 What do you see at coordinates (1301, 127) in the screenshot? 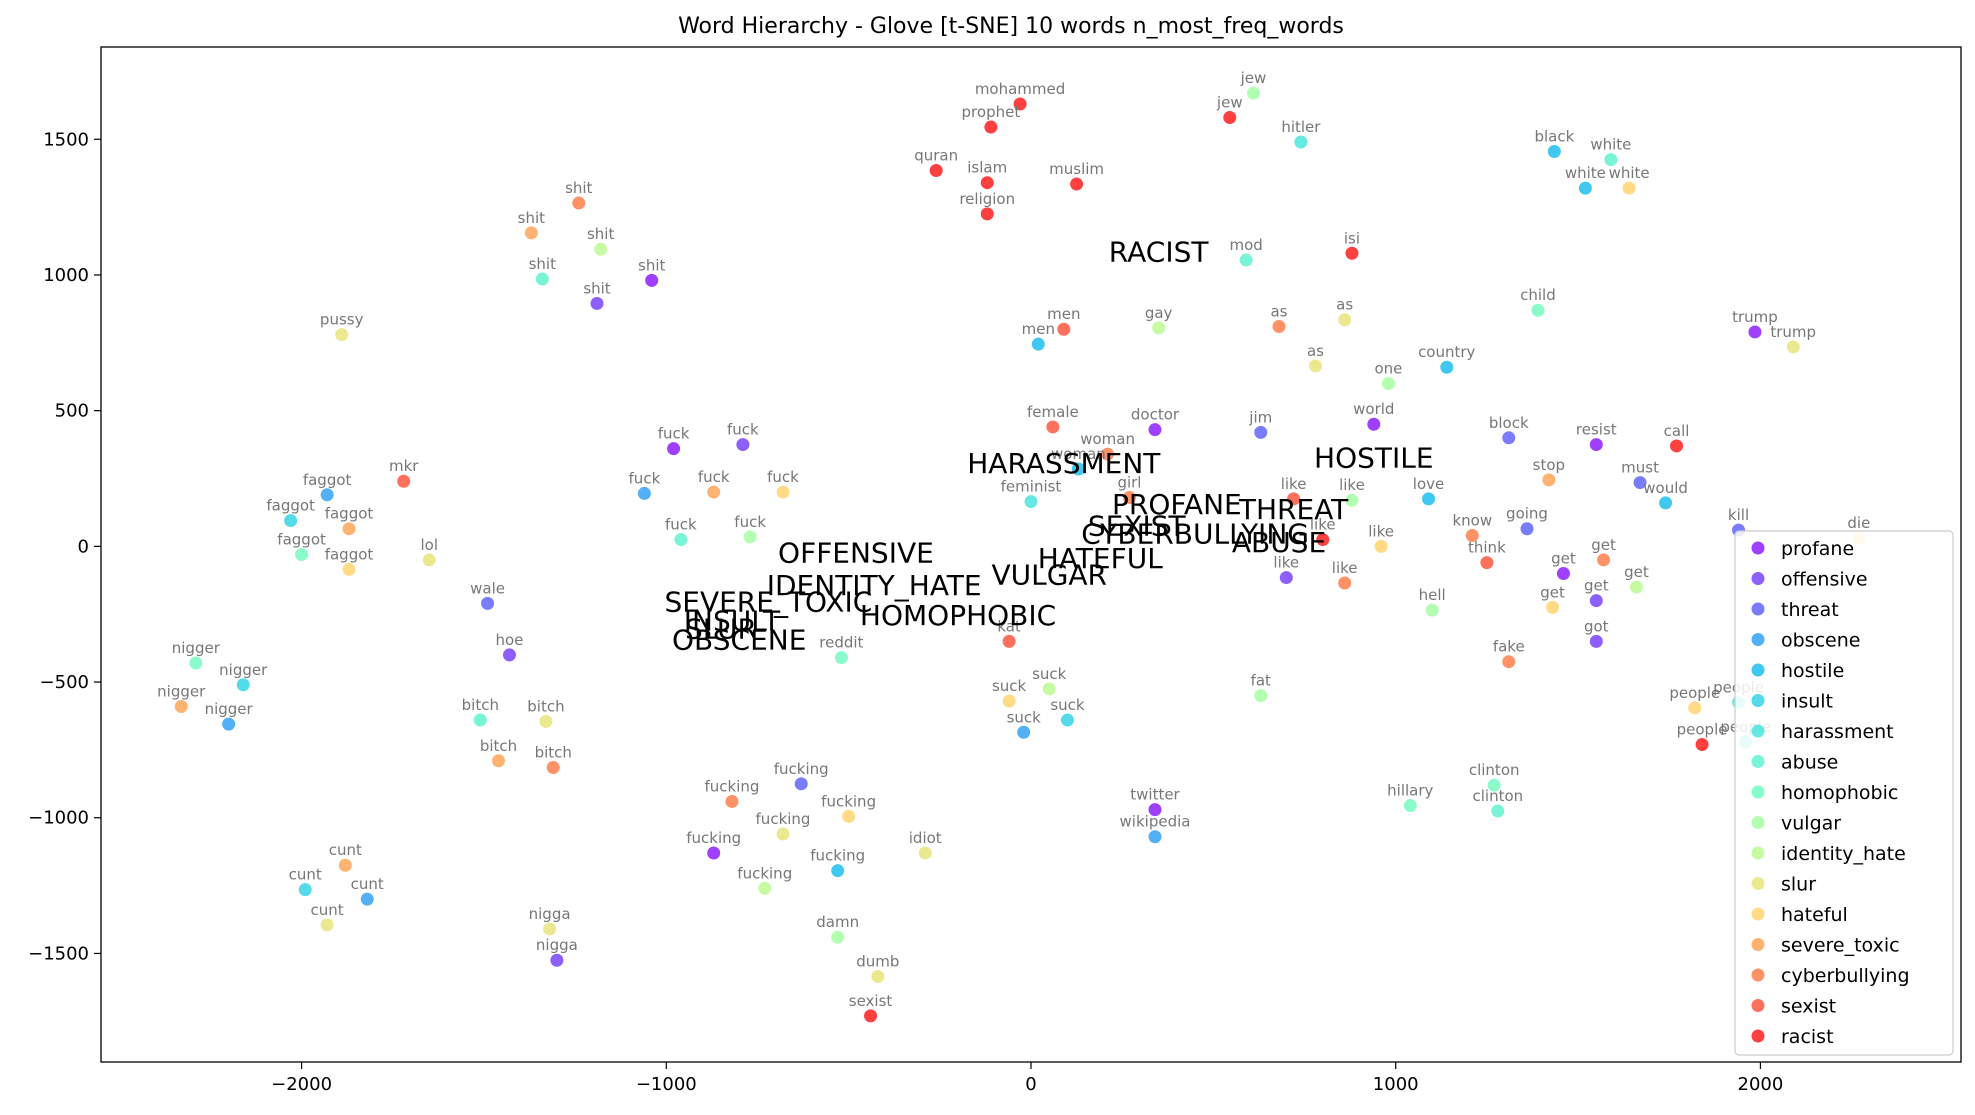
I see `point-word-label: hitler` at bounding box center [1301, 127].